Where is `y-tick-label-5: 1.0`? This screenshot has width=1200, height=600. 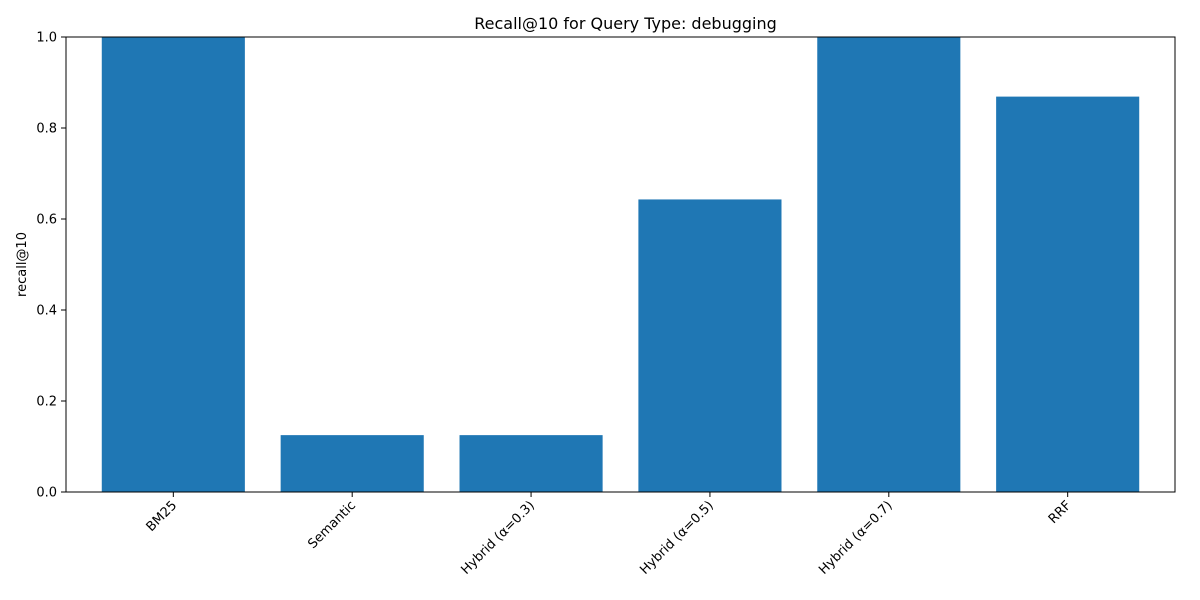
y-tick-label-5: 1.0 is located at coordinates (46, 38).